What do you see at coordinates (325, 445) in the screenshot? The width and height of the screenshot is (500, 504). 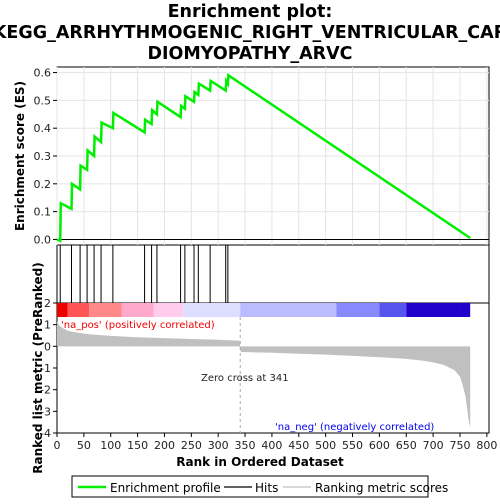 I see `x-tick-label: 500` at bounding box center [325, 445].